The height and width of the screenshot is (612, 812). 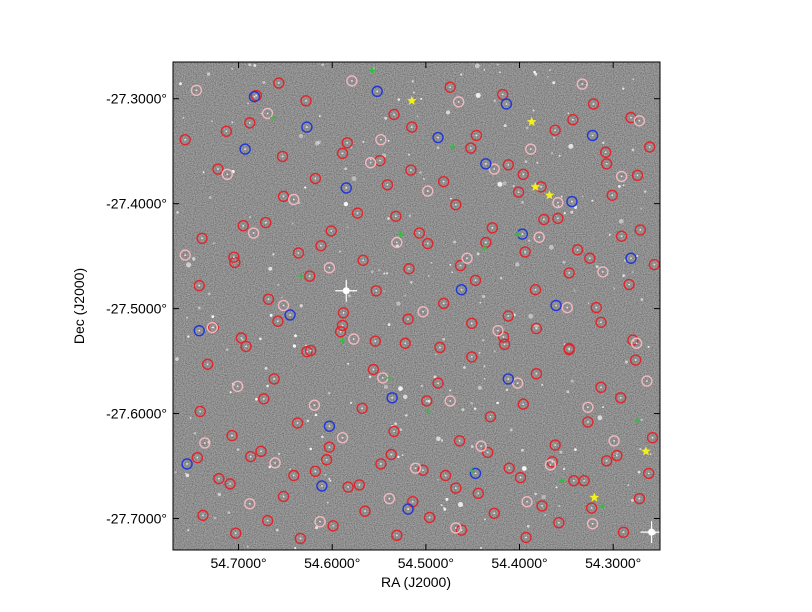 I want to click on catalog-cross-marker, so click(x=273, y=117).